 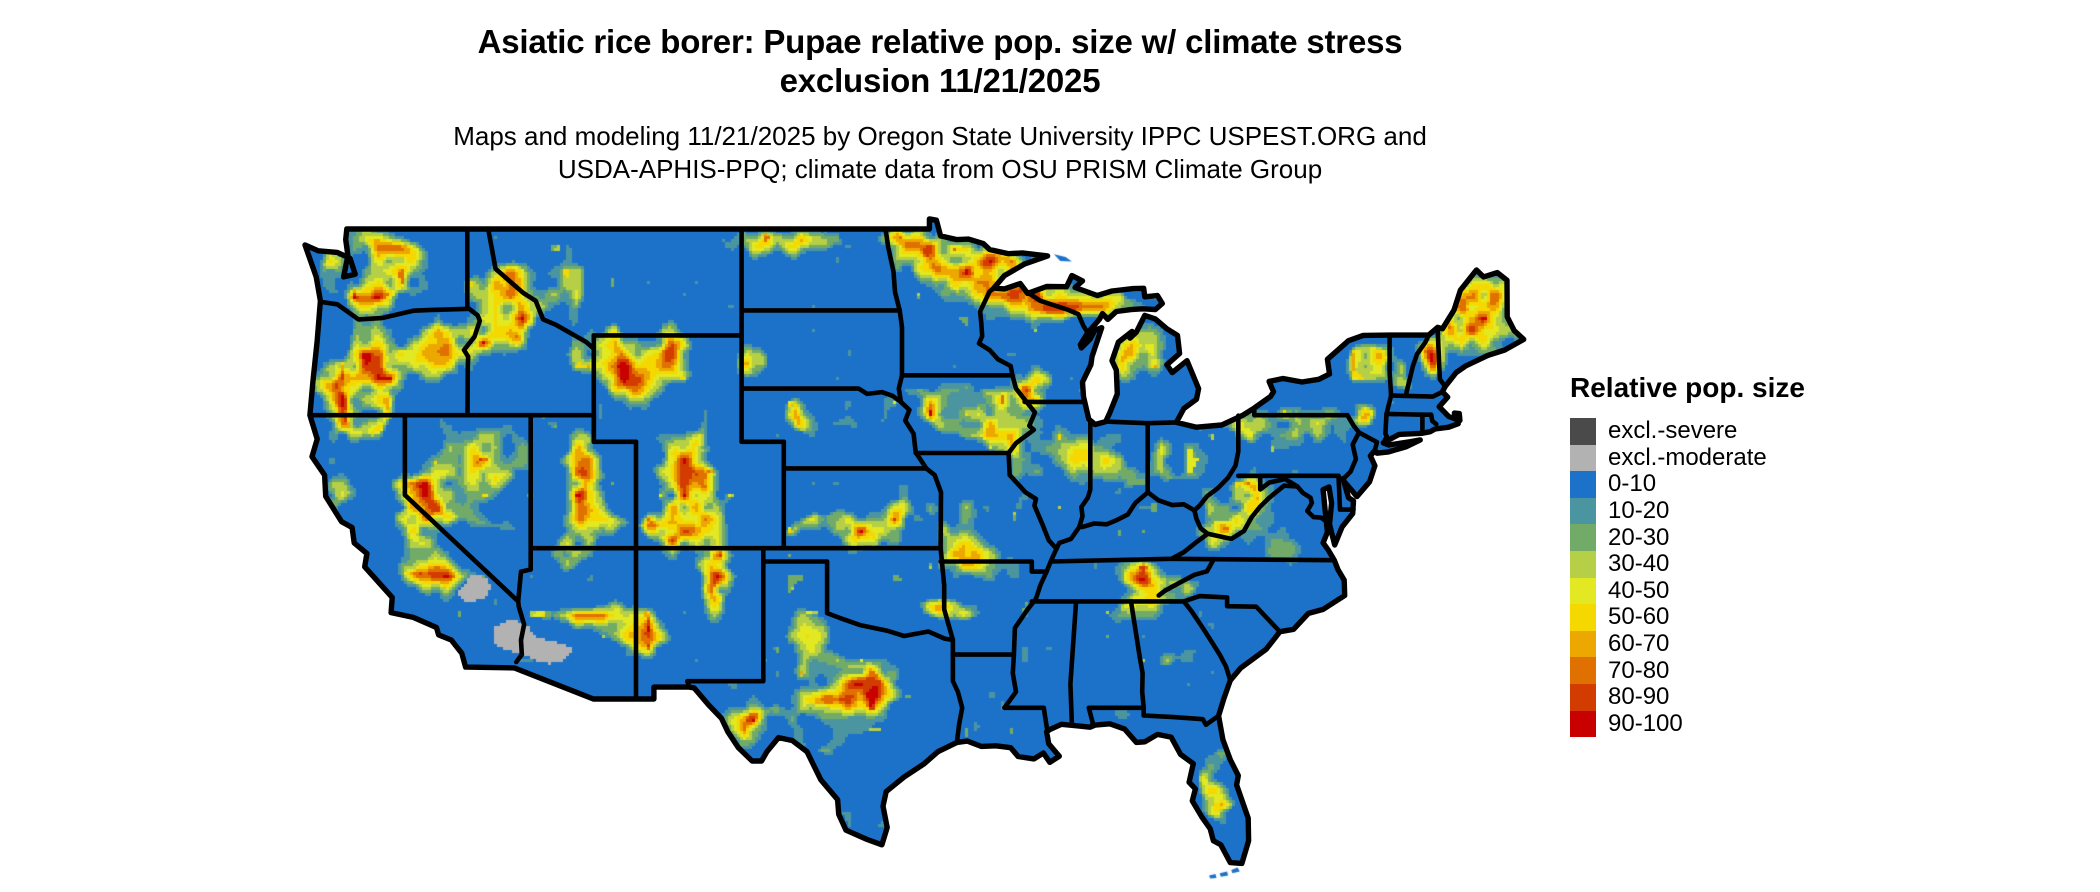 I want to click on legend-row: 90-100, so click(x=1720, y=723).